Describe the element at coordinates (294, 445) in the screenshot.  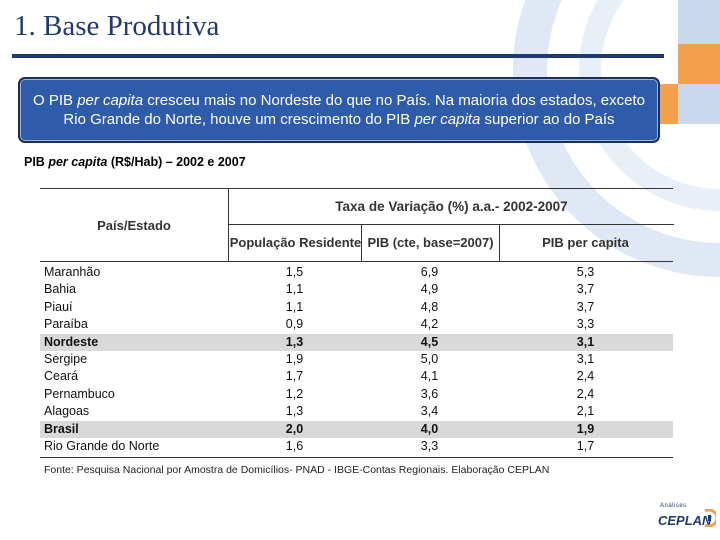
I see `row-population: 1,6` at that location.